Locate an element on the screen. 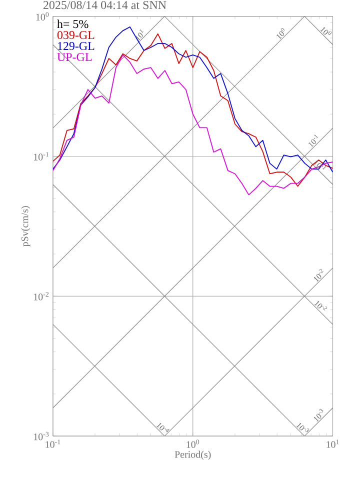  x-tick-label: 10$^{-1}$ is located at coordinates (53, 444).